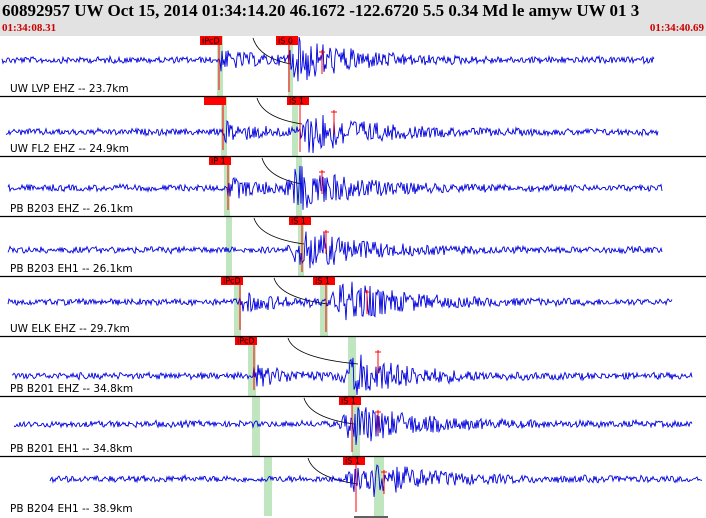 The image size is (706, 518). Describe the element at coordinates (71, 209) in the screenshot. I see `station-label: PB B203 EHZ -- 26.1km` at that location.